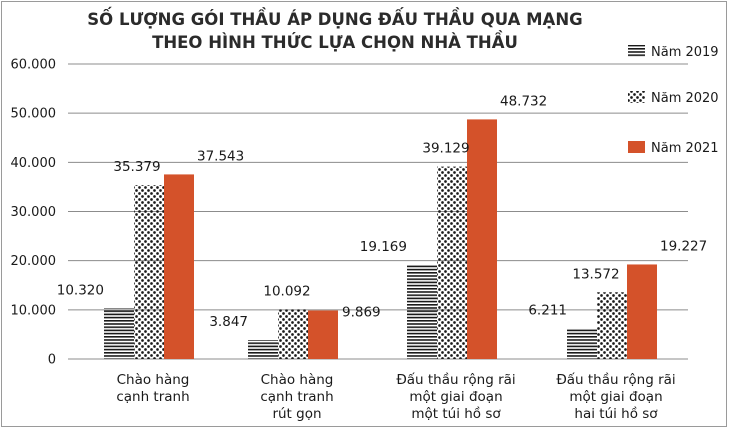 The width and height of the screenshot is (730, 430). I want to click on data-label: 39.129, so click(445, 149).